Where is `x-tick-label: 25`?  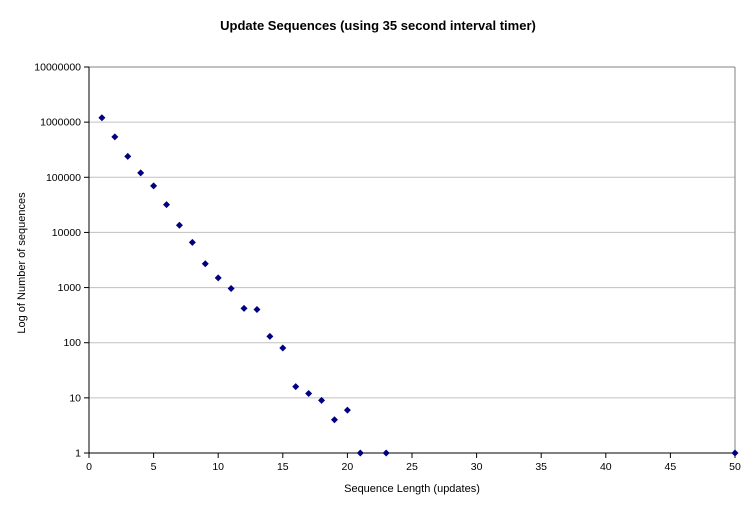 x-tick-label: 25 is located at coordinates (412, 467).